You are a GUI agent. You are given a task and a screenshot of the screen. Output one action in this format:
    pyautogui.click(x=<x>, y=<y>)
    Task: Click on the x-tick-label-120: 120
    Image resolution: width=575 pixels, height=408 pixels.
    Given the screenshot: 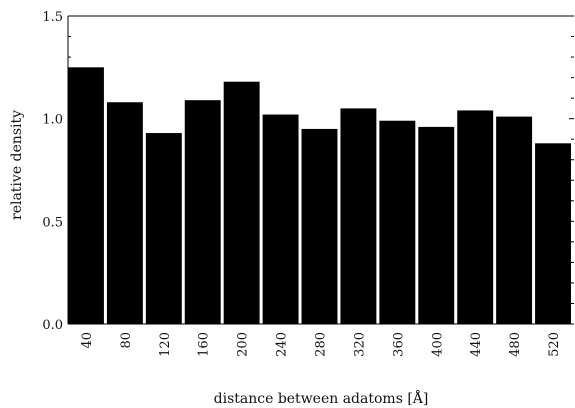 What is the action you would take?
    pyautogui.click(x=165, y=344)
    